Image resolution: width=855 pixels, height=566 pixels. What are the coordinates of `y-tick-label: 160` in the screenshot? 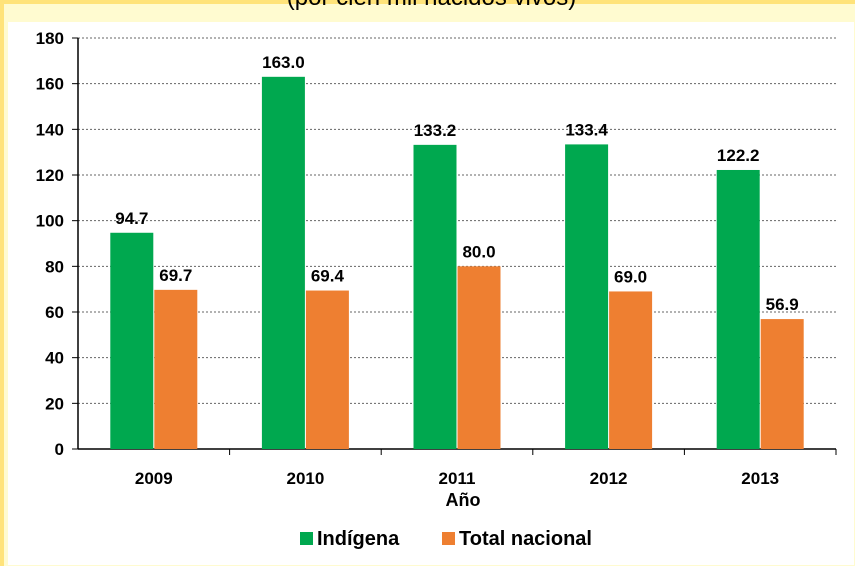 It's located at (50, 84).